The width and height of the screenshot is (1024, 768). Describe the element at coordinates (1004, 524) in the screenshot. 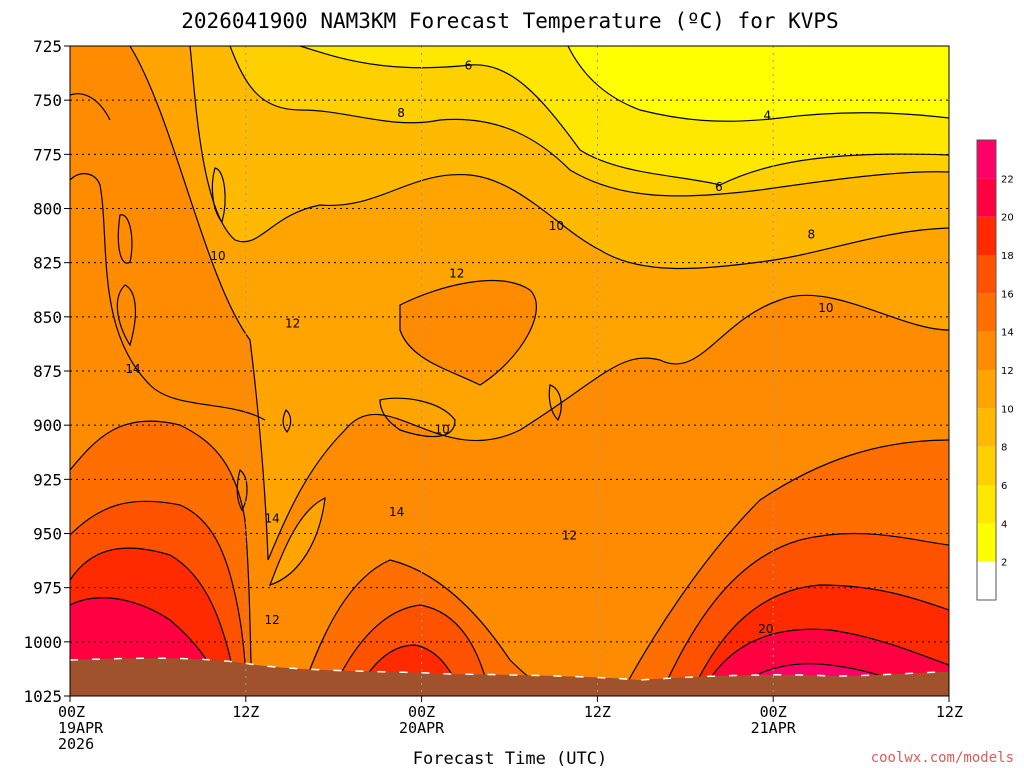

I see `colorbar-tick-label: 4` at that location.